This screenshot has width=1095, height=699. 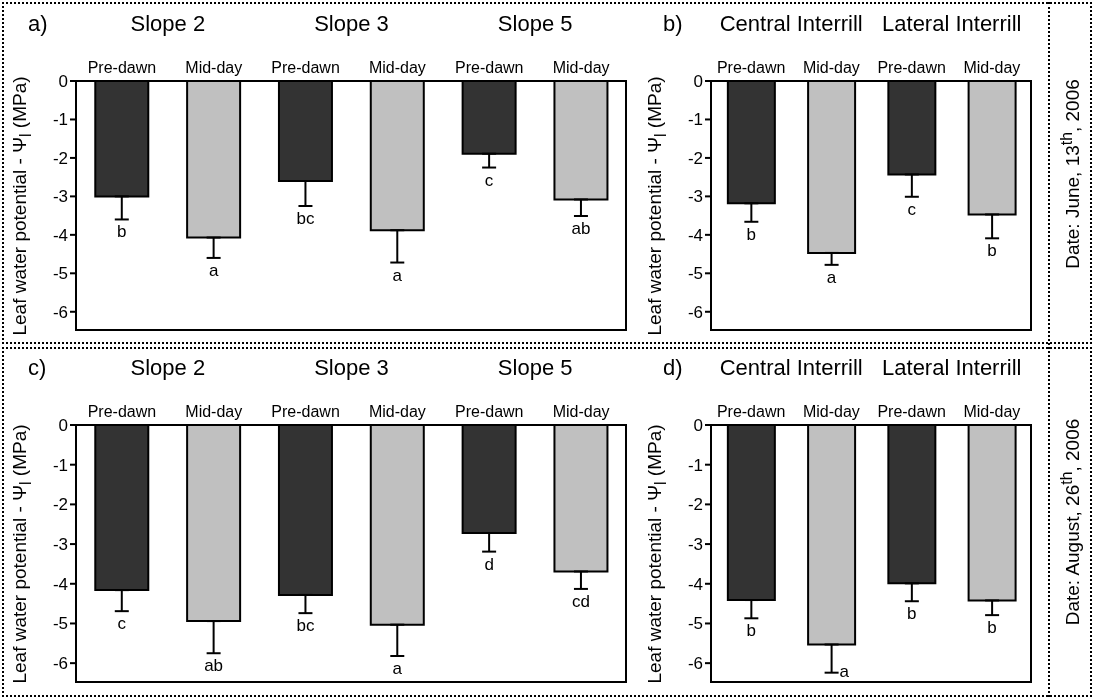 I want to click on data-label: d, so click(x=489, y=564).